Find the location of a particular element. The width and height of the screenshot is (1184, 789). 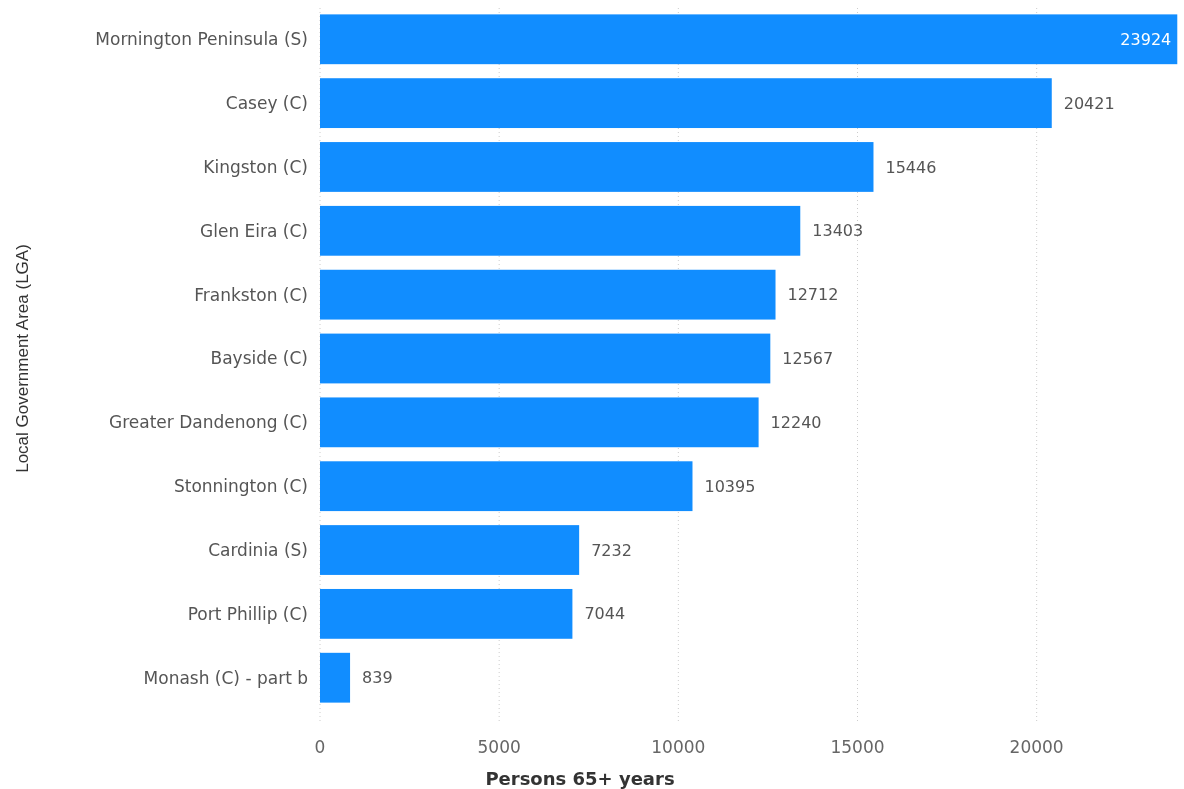

x-tick-label: 0 is located at coordinates (320, 747).